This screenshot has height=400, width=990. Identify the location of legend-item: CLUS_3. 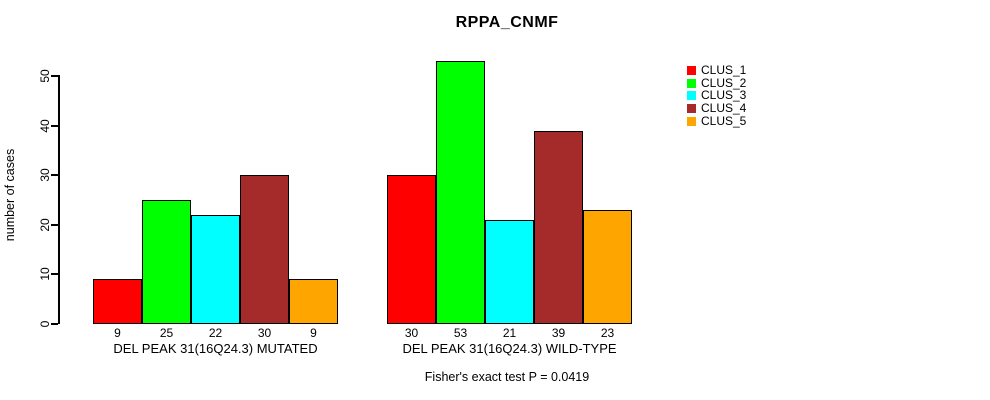
(716, 95).